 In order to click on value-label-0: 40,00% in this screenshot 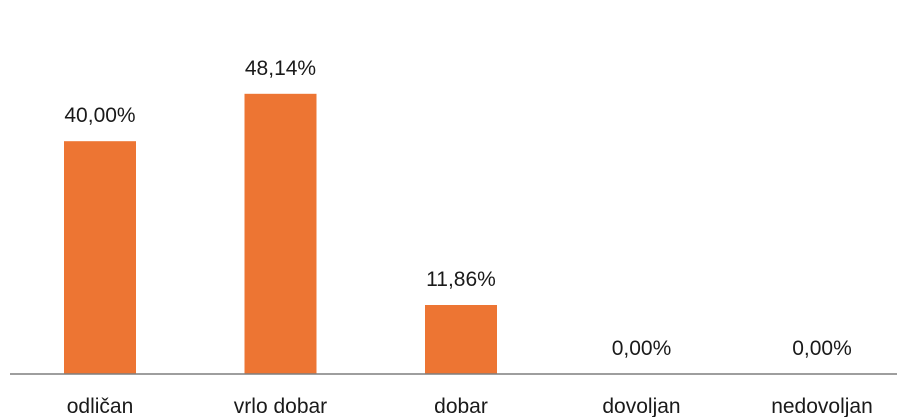, I will do `click(99, 115)`.